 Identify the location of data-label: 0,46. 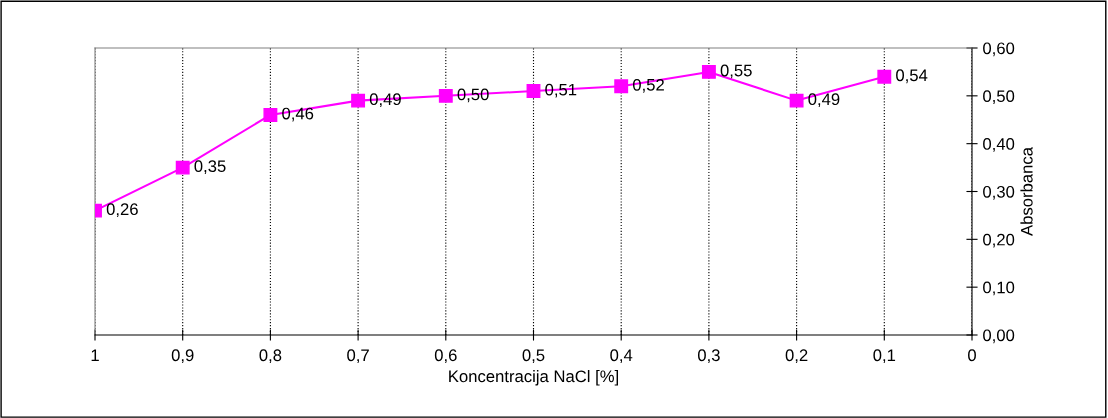
(298, 114).